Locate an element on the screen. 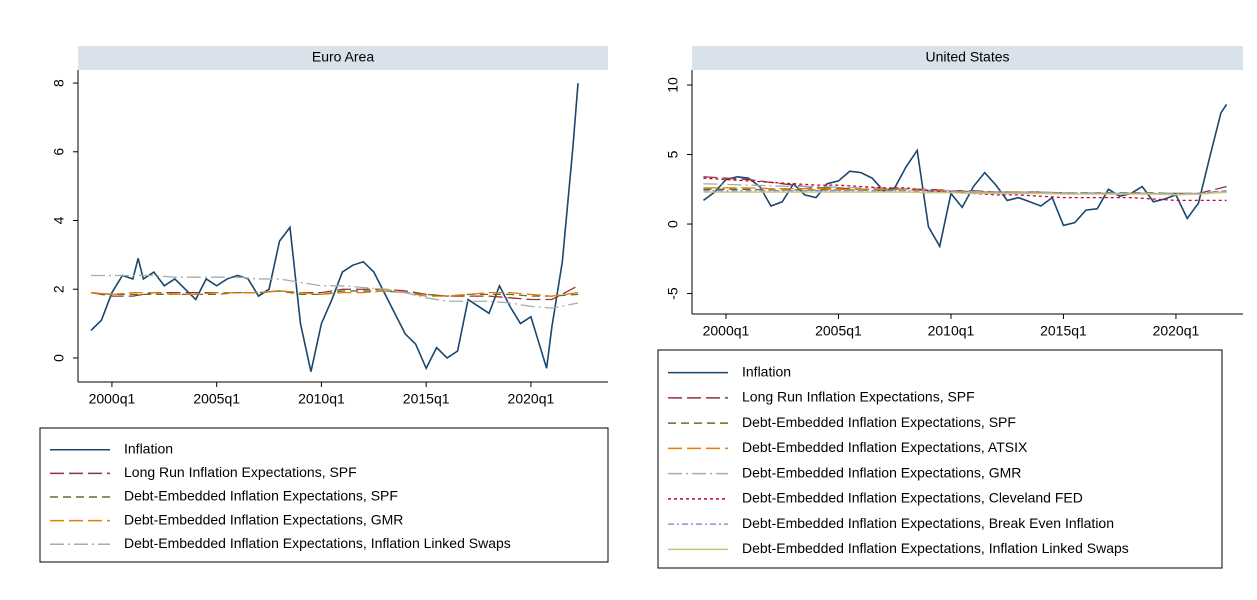 The image size is (1257, 600). legend-box is located at coordinates (324, 495).